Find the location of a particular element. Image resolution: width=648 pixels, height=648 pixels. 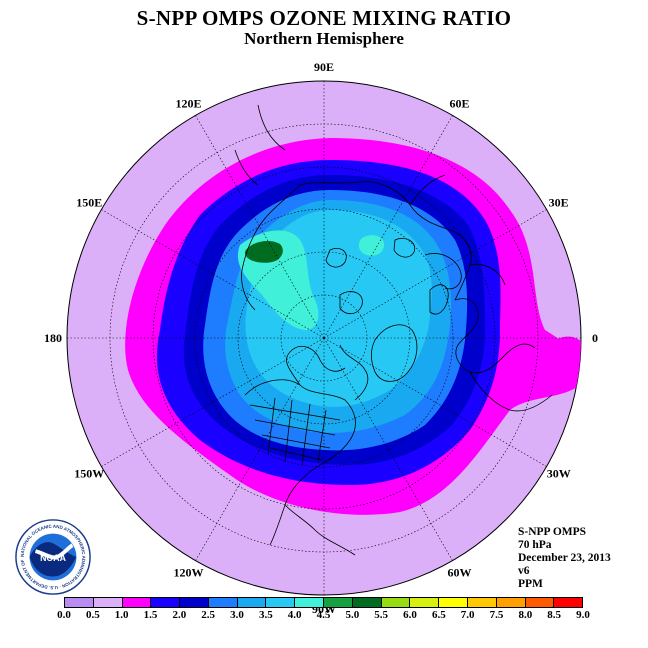

colorbar is located at coordinates (323, 602).